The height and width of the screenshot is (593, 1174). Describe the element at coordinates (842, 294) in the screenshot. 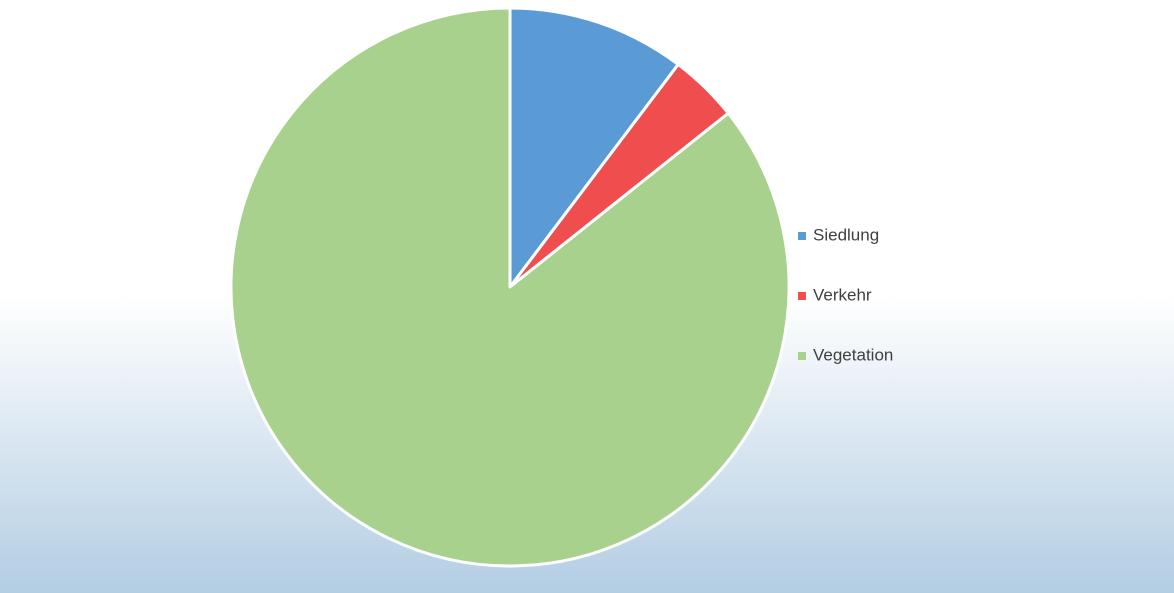

I see `legend-label: Verkehr` at that location.